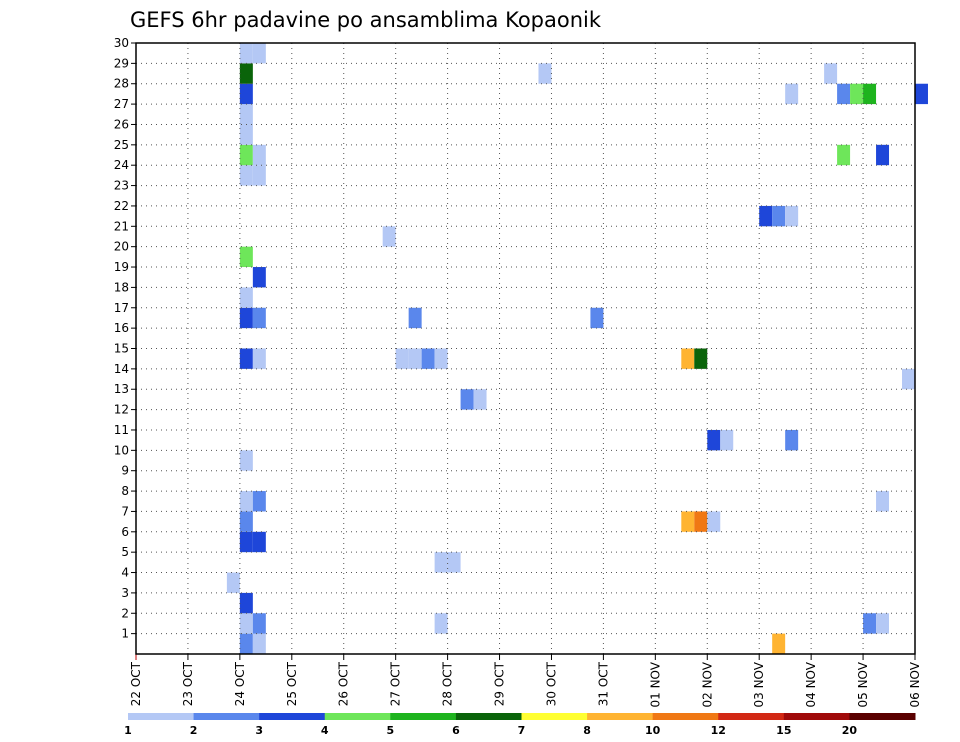 The image size is (960, 742). I want to click on y-tick-label: 6, so click(125, 532).